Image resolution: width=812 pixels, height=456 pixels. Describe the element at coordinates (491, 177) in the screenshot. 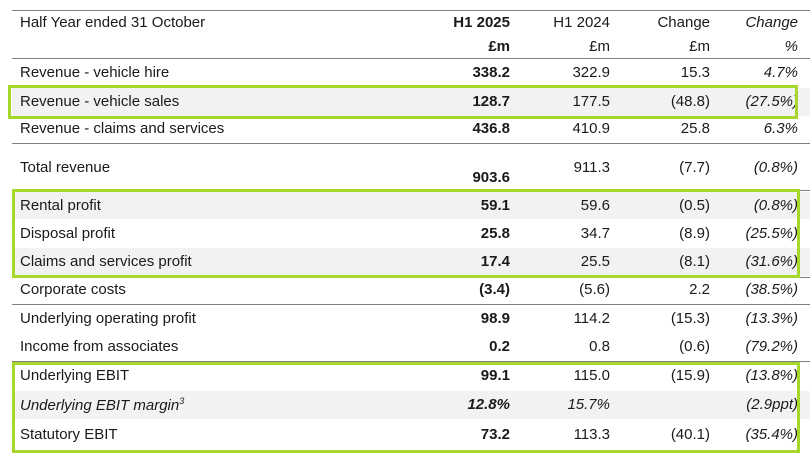

I see `row-h1-2025: 903.6` at that location.